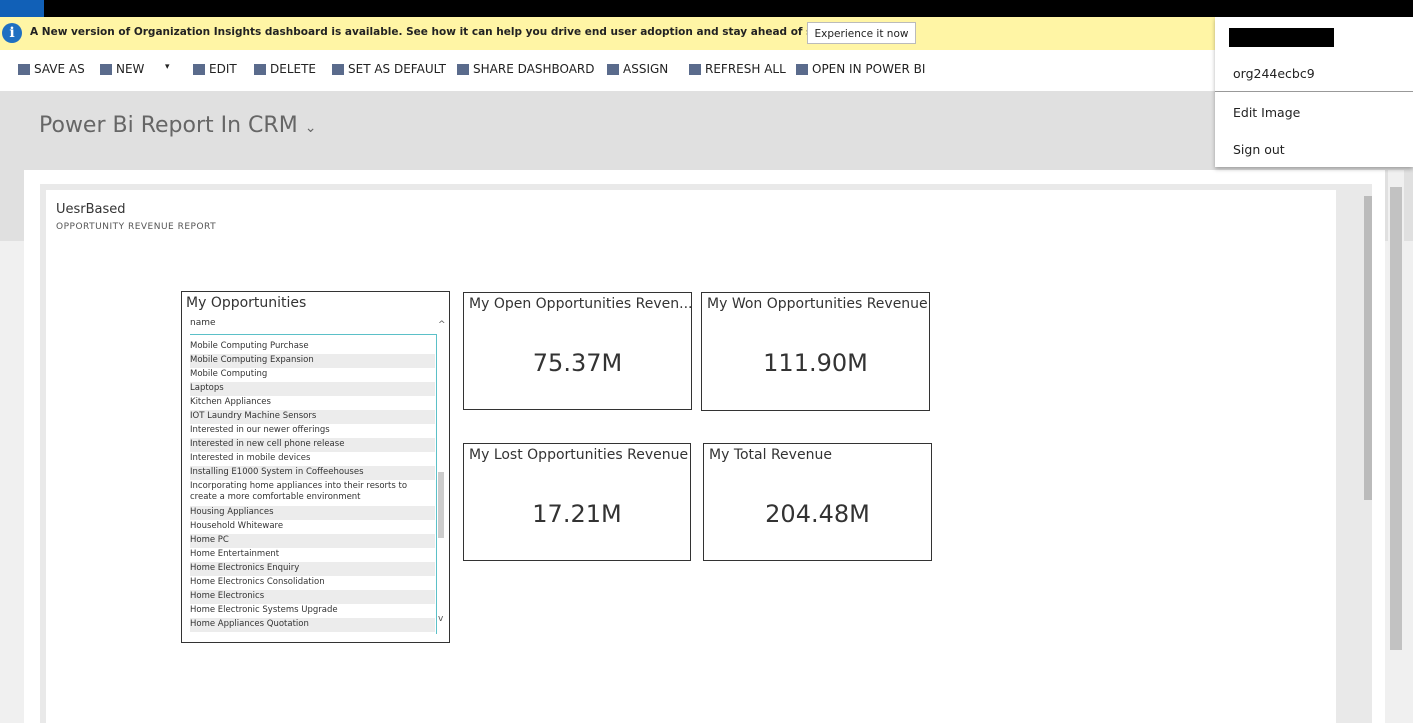 This screenshot has width=1413, height=723. I want to click on card-value: 17.21M, so click(577, 514).